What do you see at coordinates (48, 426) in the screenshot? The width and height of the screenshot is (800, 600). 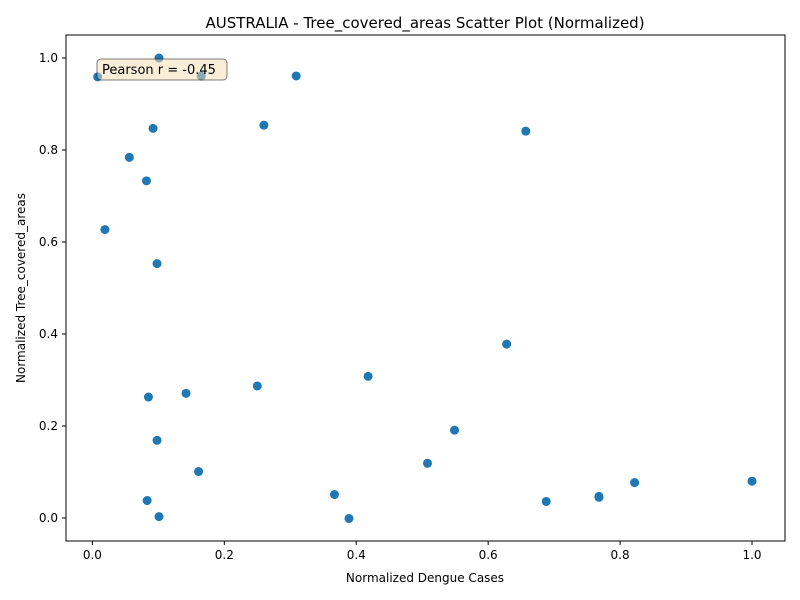 I see `y-tick-label: 0.2` at bounding box center [48, 426].